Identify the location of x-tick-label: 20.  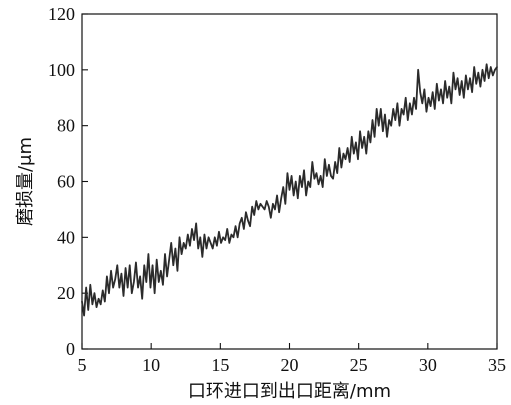
(290, 365).